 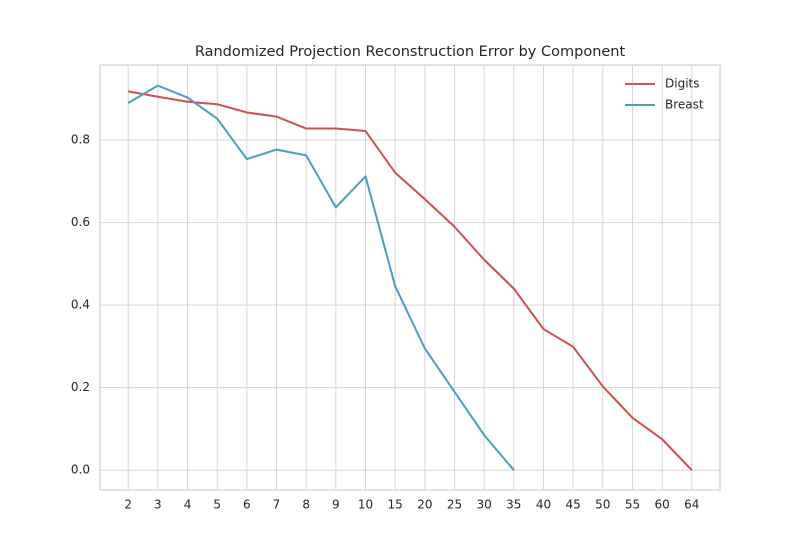 I want to click on x-tick-label: 5, so click(x=217, y=505).